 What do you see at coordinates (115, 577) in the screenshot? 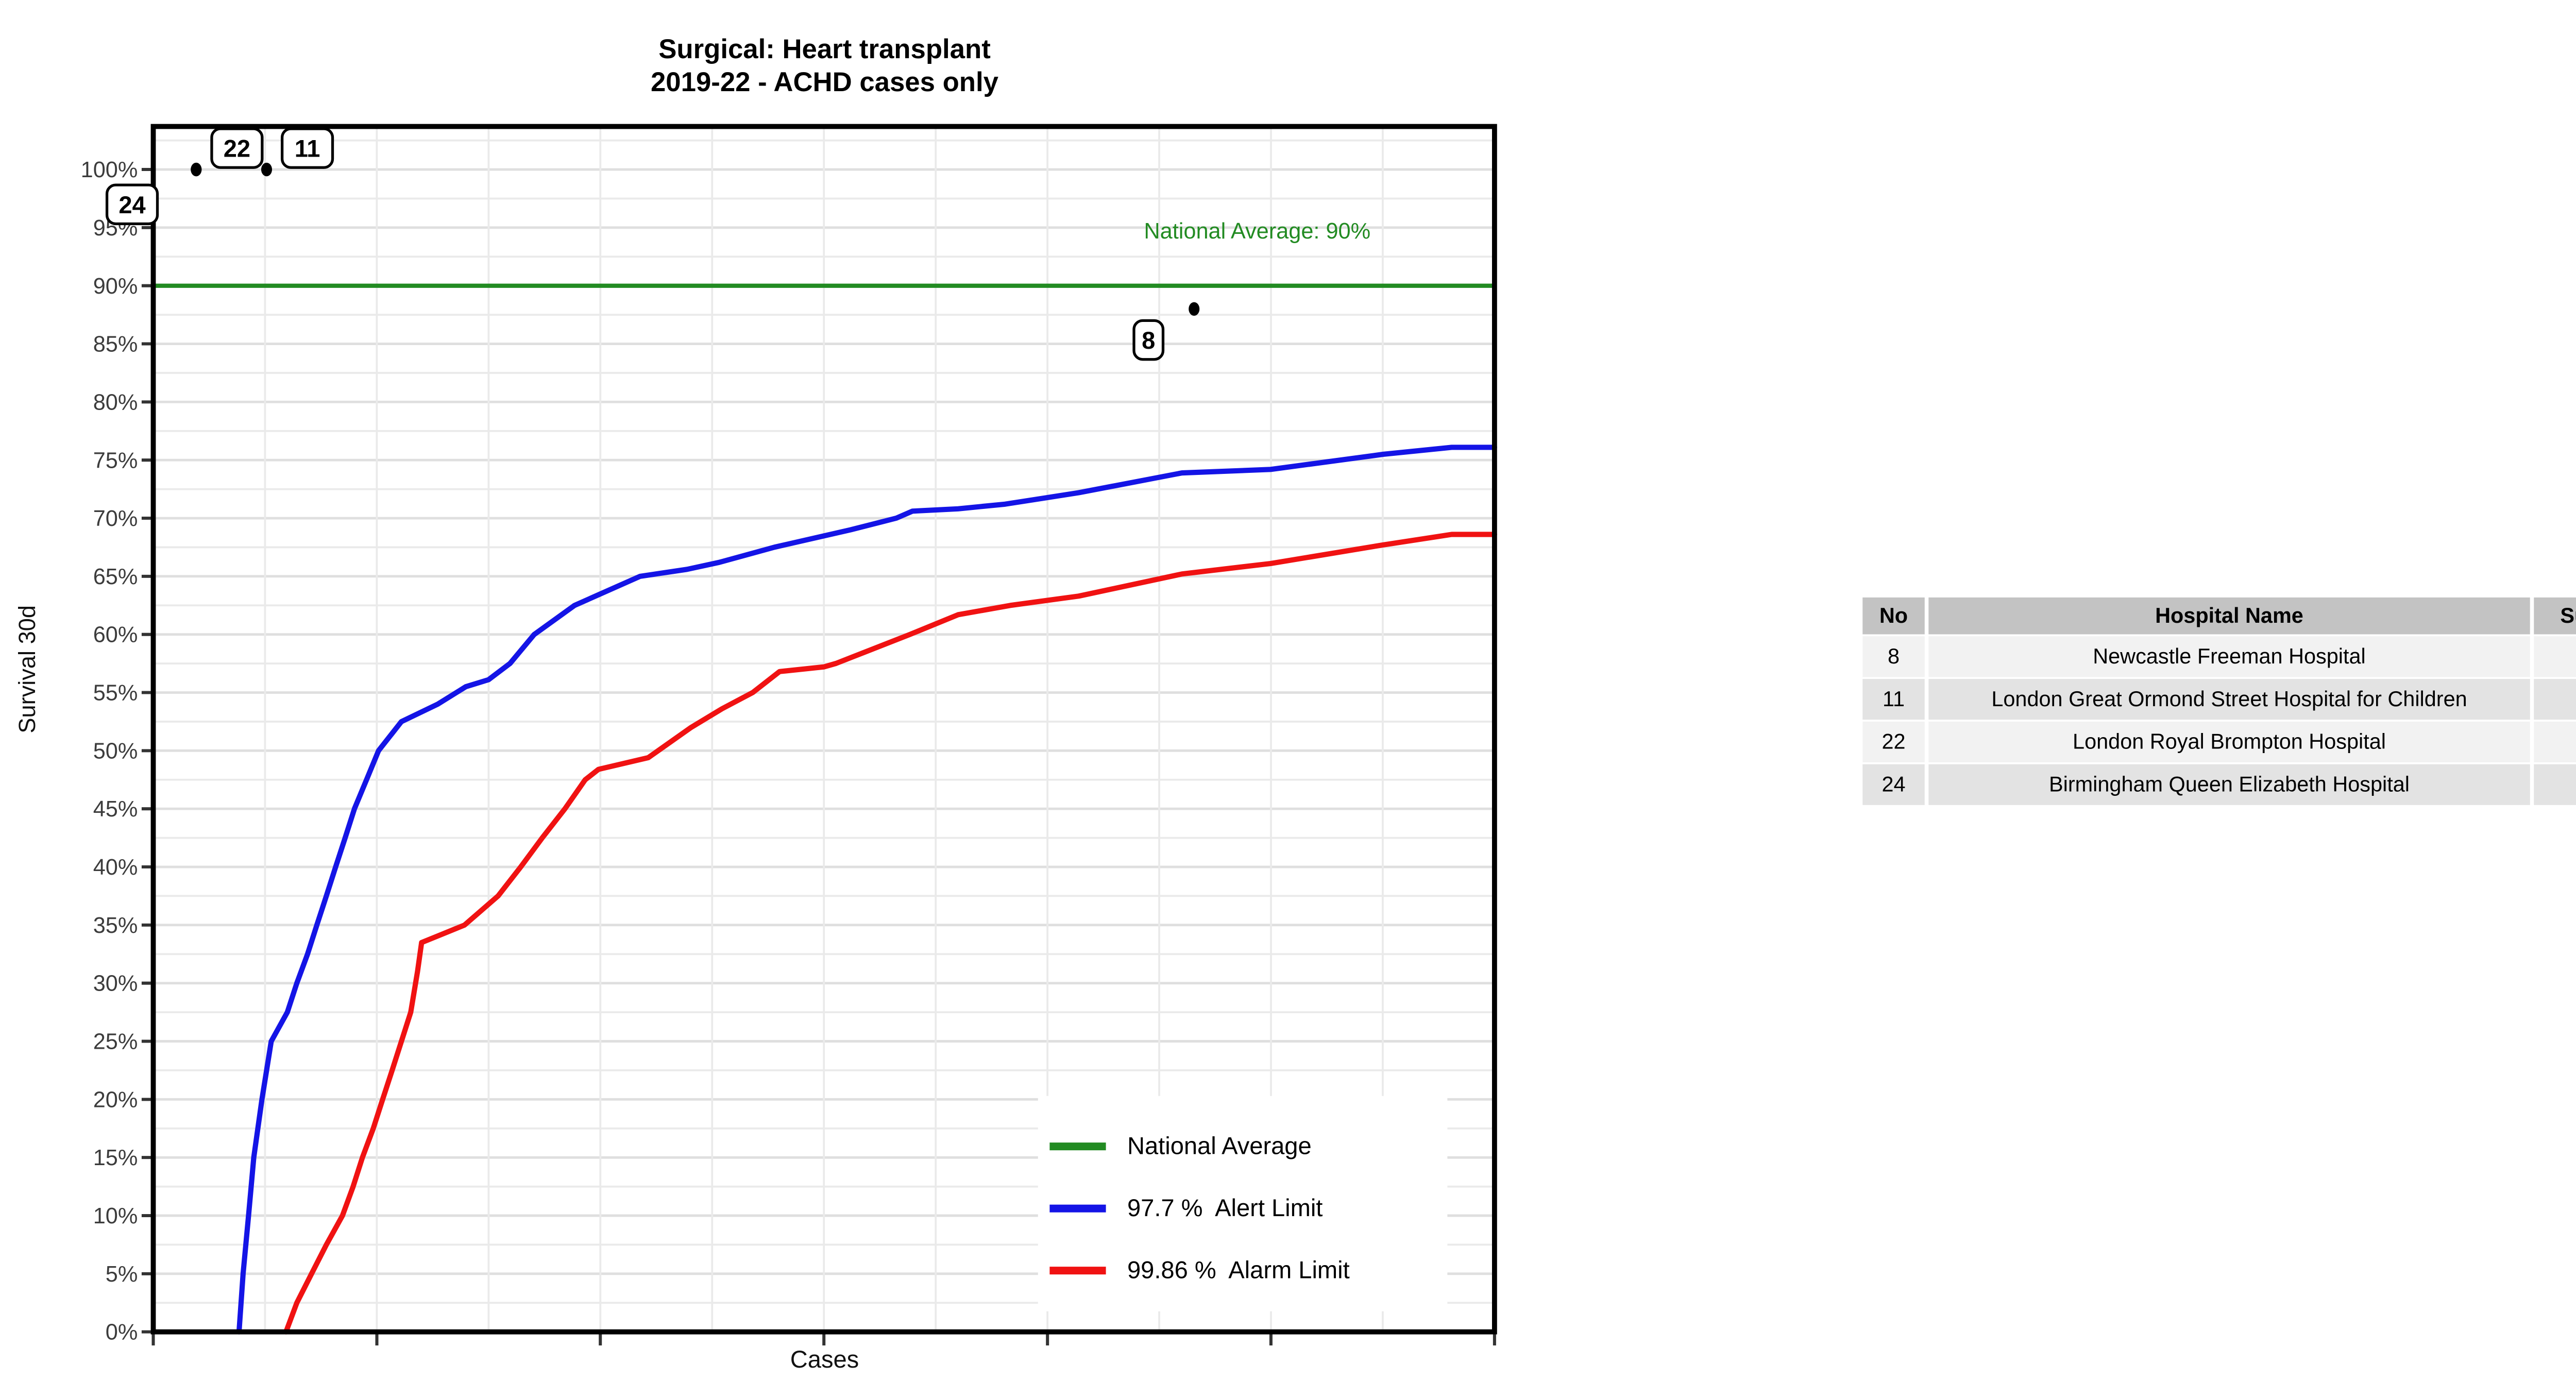
I see `y-tick-label: 65%` at bounding box center [115, 577].